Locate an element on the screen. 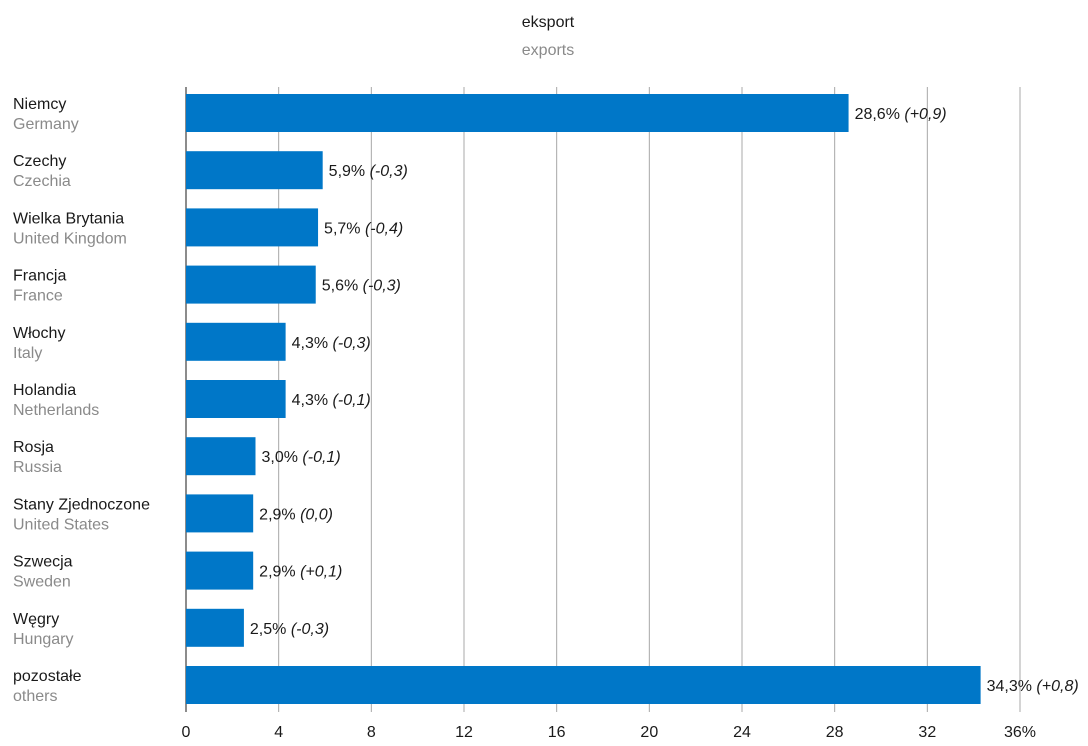 The width and height of the screenshot is (1088, 746). category-label-pl: Holandia is located at coordinates (44, 390).